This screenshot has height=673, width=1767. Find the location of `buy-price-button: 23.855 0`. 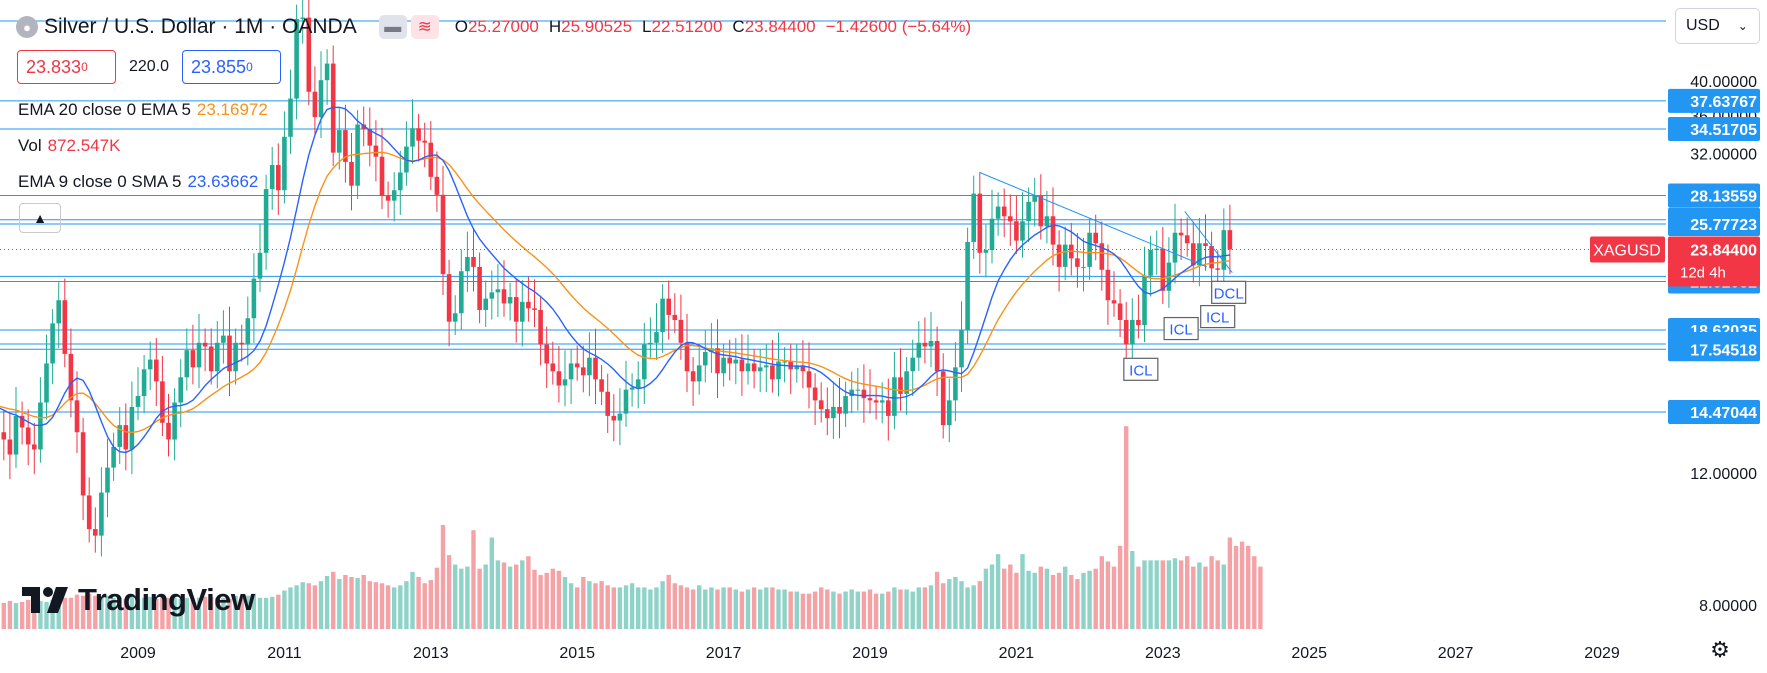

buy-price-button: 23.855 0 is located at coordinates (231, 67).